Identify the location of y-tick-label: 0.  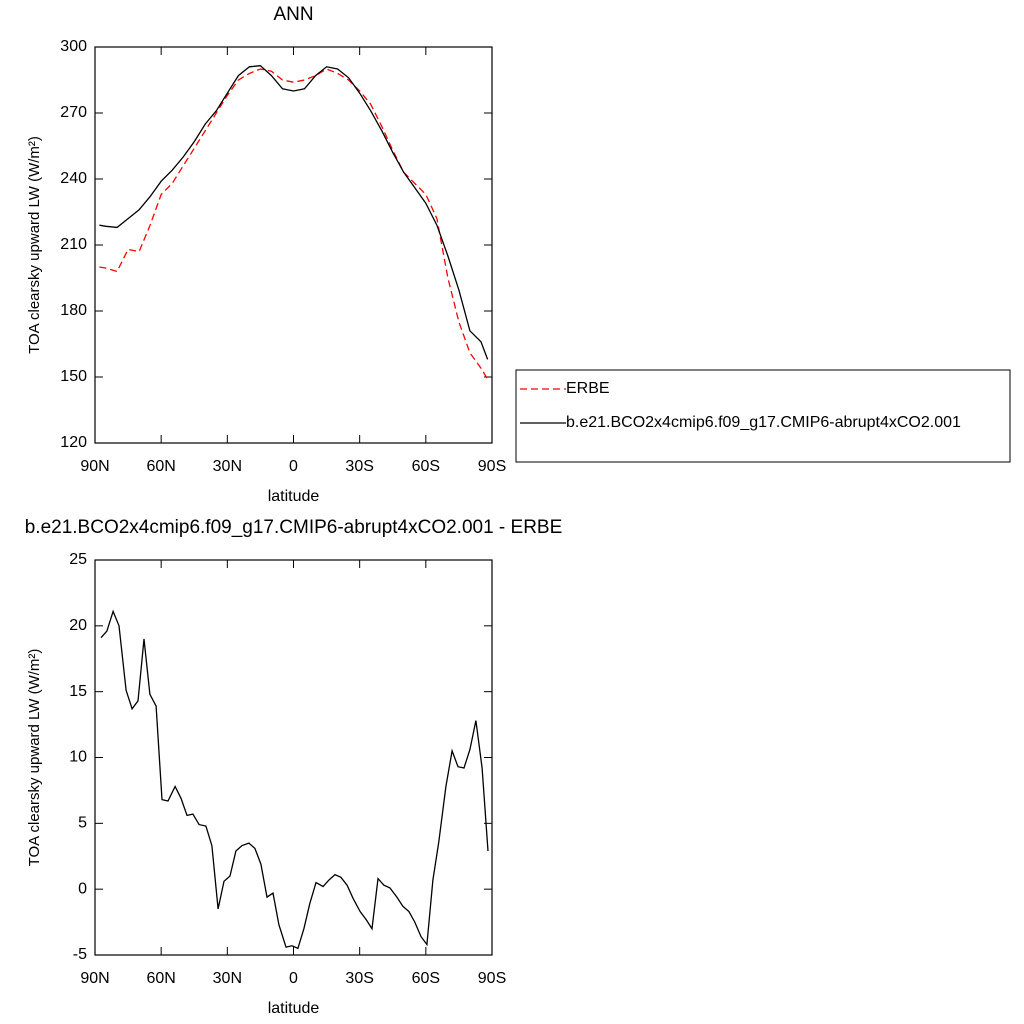
(82, 888).